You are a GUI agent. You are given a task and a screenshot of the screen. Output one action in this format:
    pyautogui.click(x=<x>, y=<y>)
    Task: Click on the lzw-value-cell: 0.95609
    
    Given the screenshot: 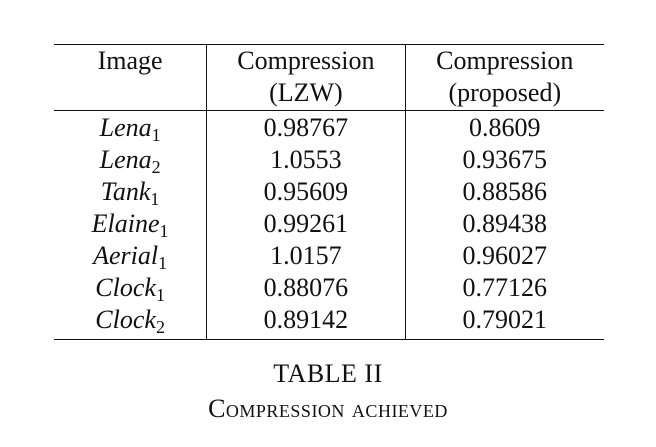 What is the action you would take?
    pyautogui.click(x=306, y=192)
    